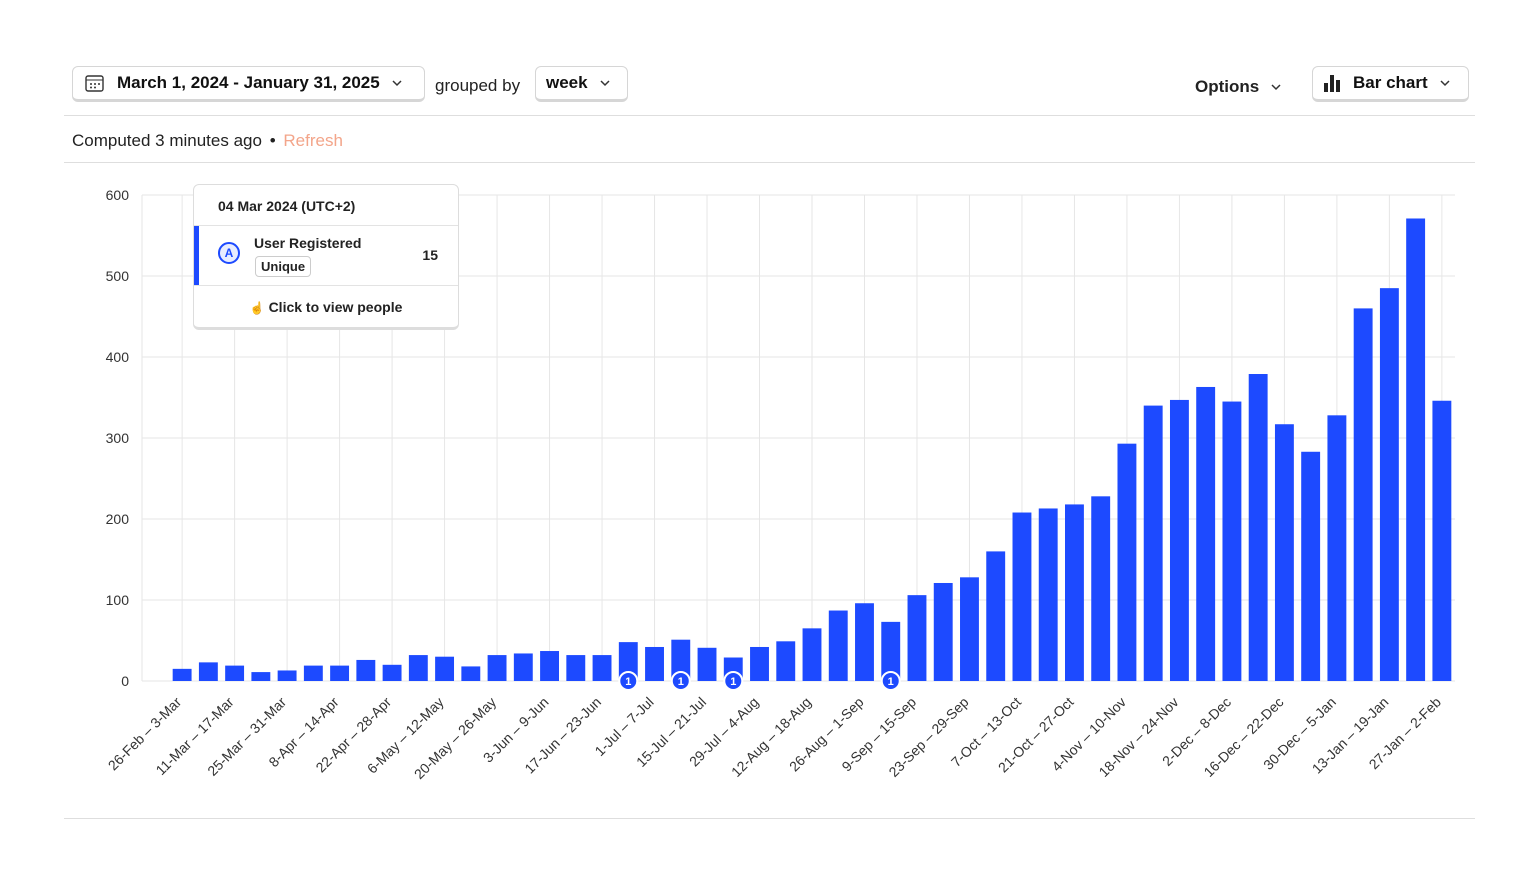 The width and height of the screenshot is (1540, 876). Describe the element at coordinates (308, 243) in the screenshot. I see `series-name: User Registered` at that location.